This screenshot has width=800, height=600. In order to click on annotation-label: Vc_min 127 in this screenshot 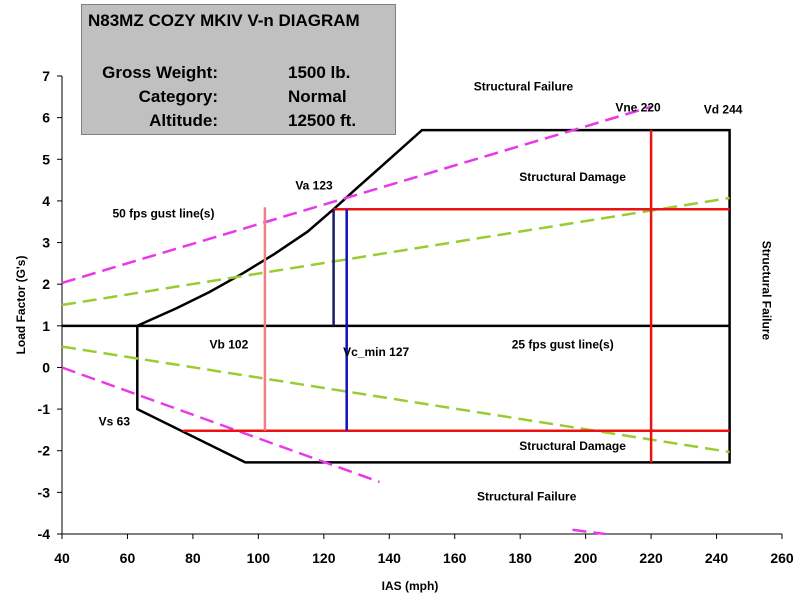, I will do `click(376, 352)`.